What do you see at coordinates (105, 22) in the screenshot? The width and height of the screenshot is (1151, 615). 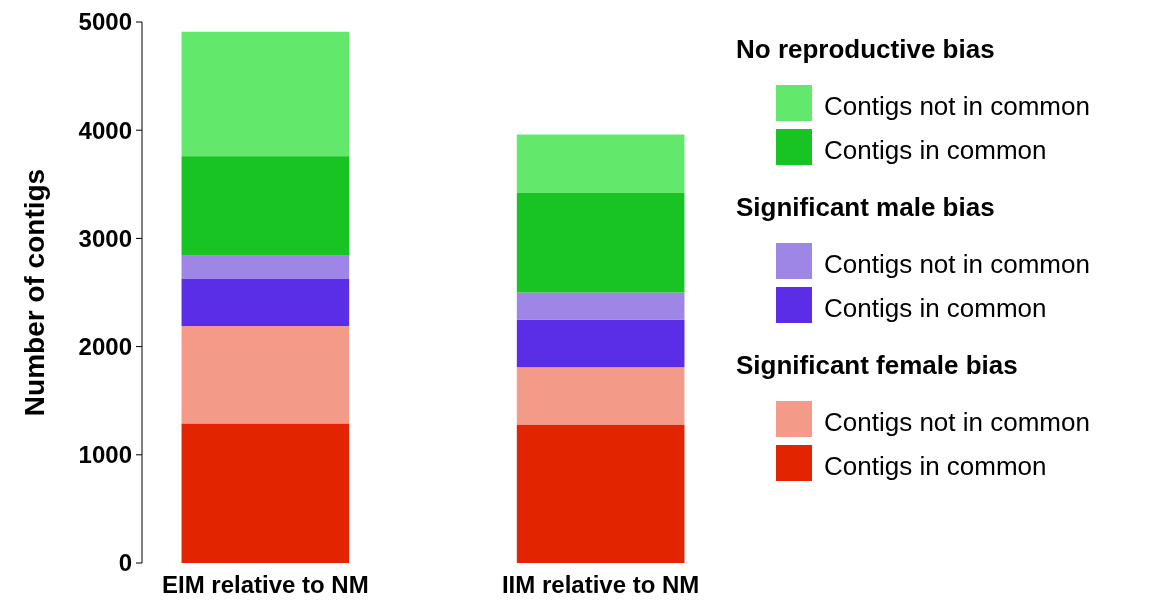 I see `y-tick-label: 5000` at bounding box center [105, 22].